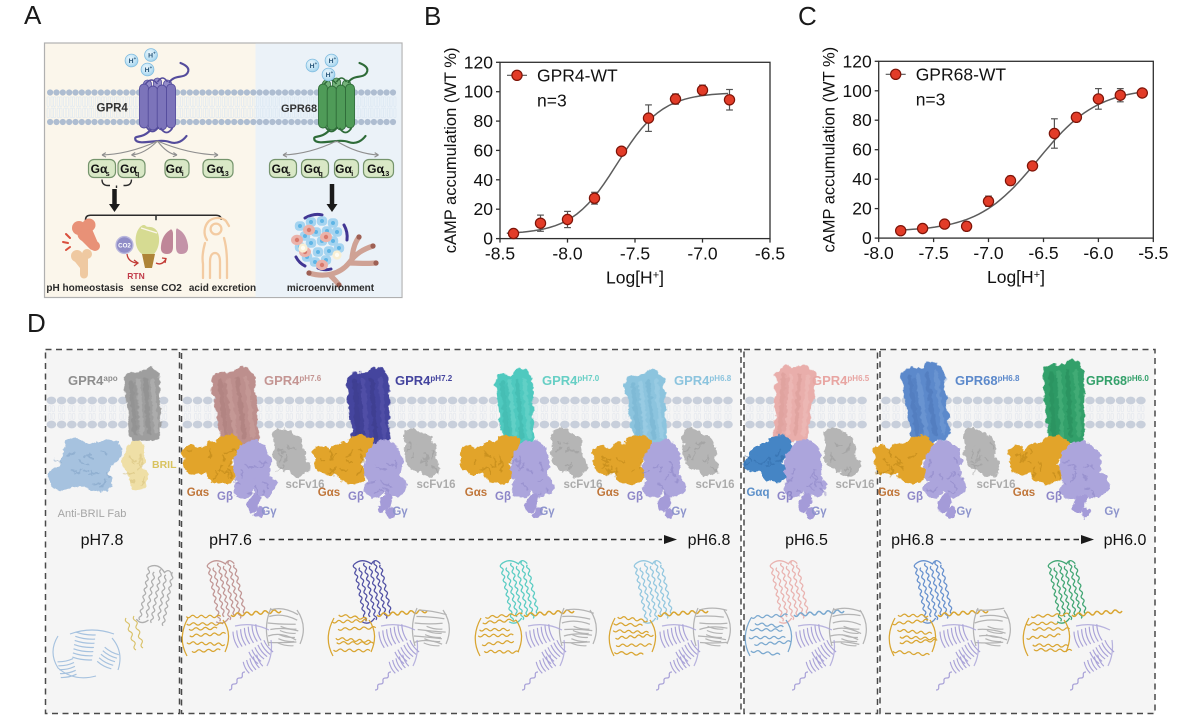 The image size is (1177, 728). I want to click on svg-text: 20, so click(484, 209).